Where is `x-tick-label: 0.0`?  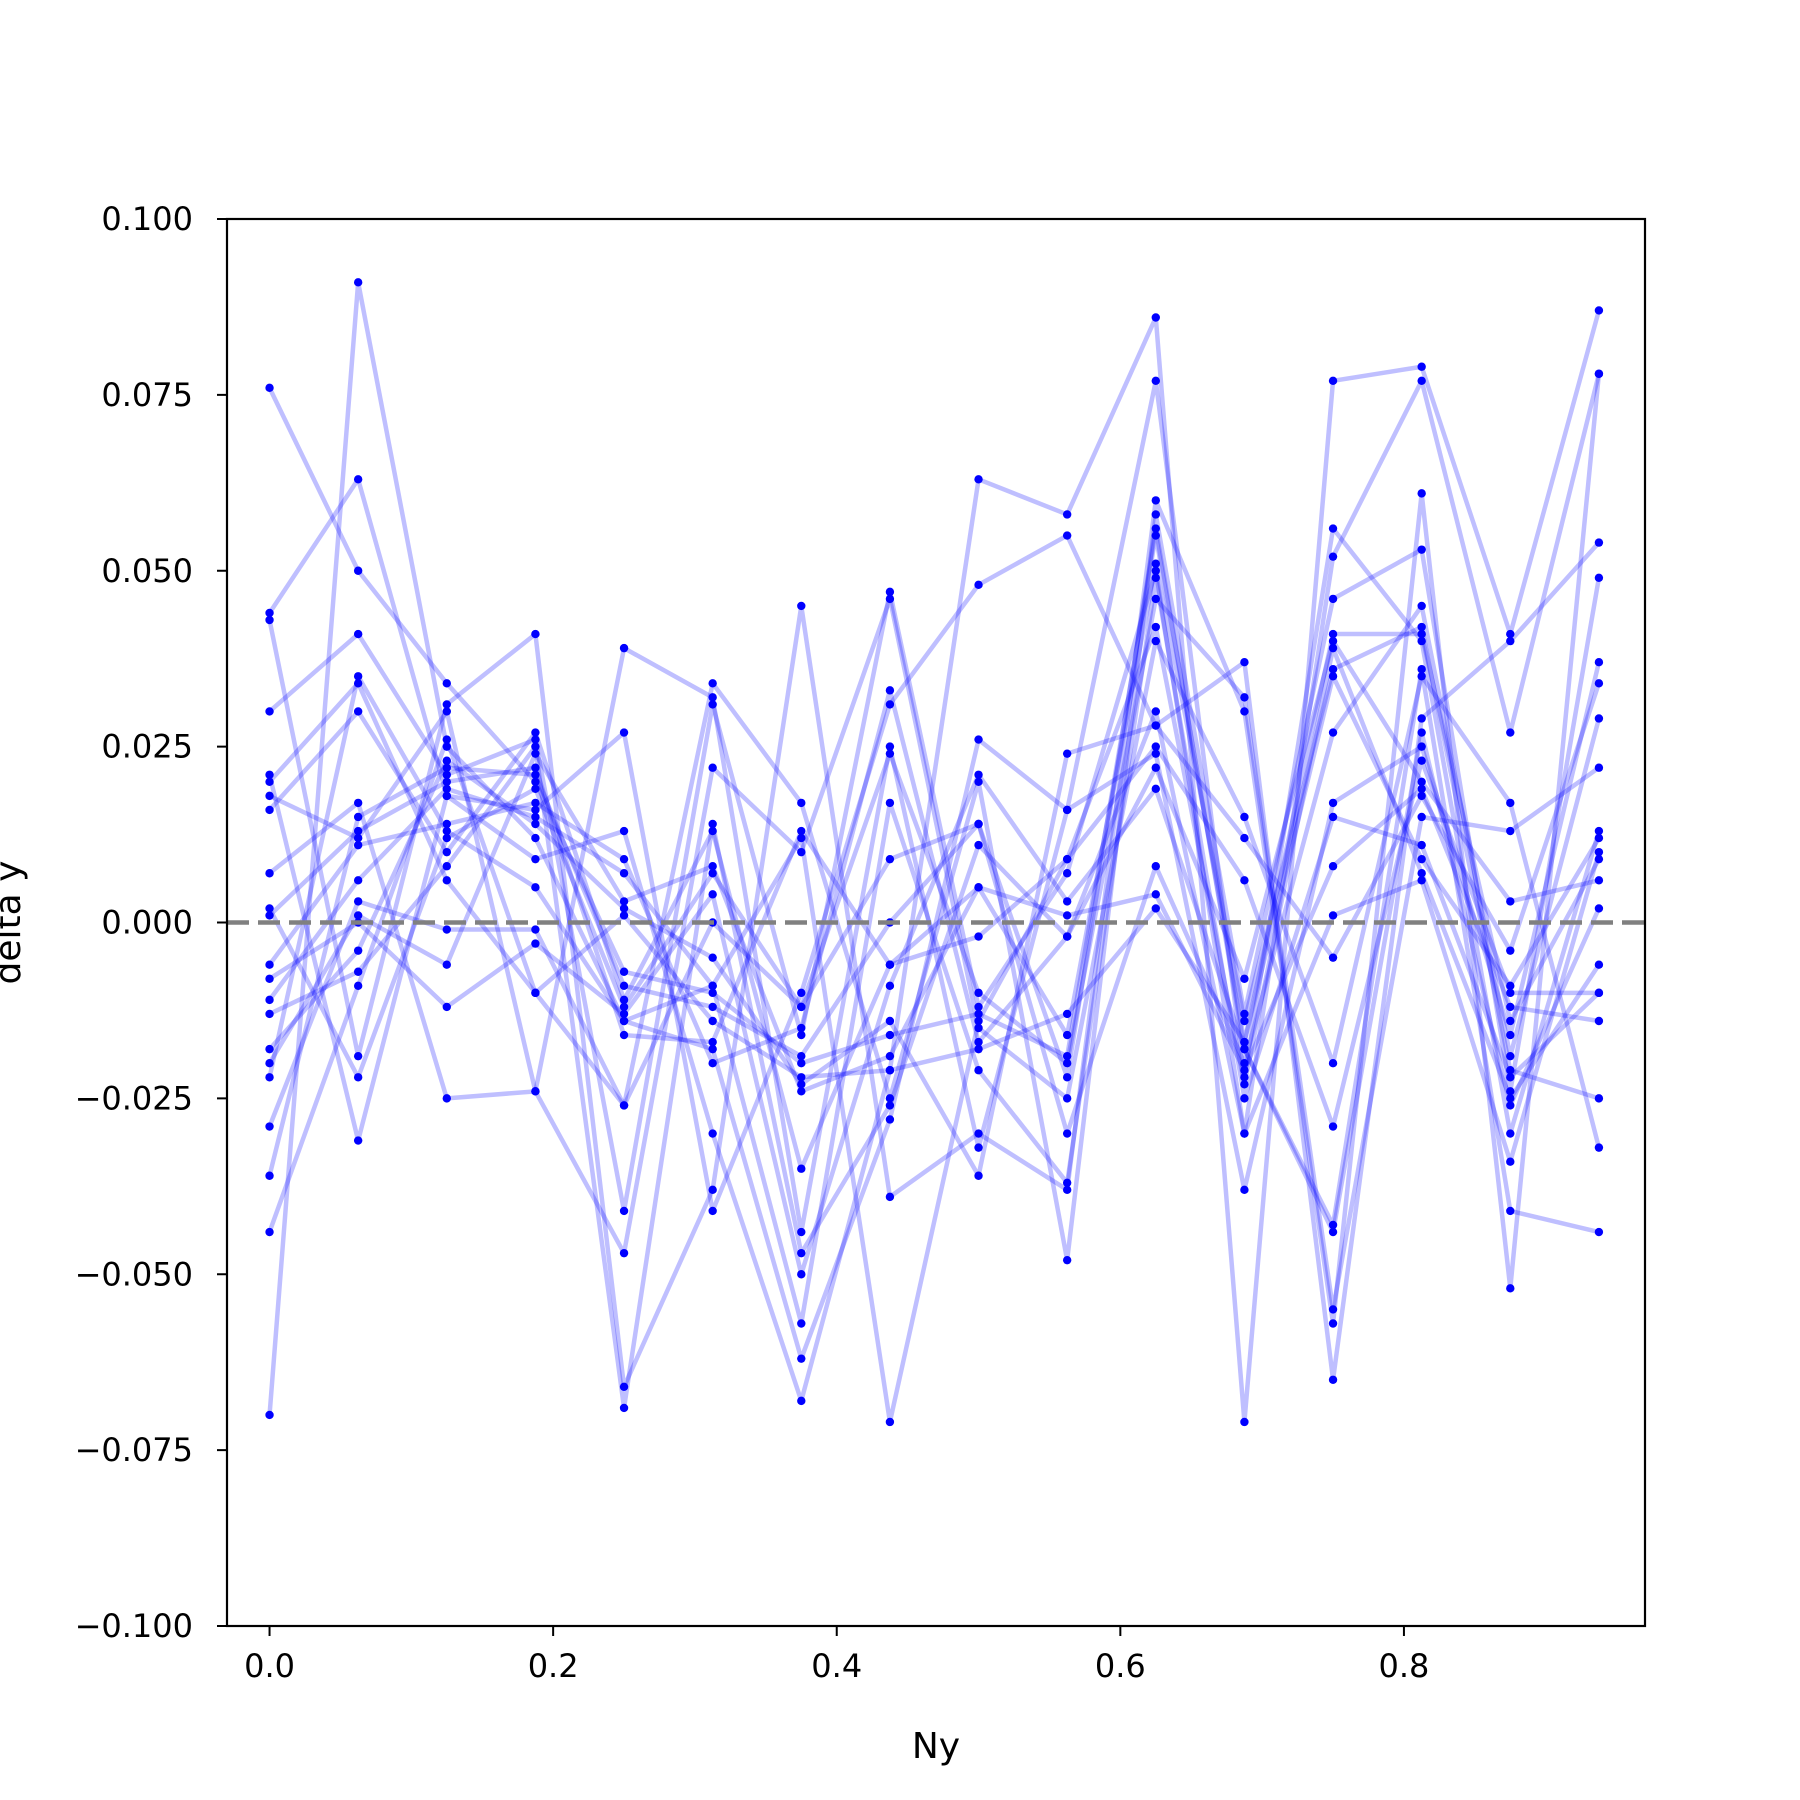 x-tick-label: 0.0 is located at coordinates (269, 1666).